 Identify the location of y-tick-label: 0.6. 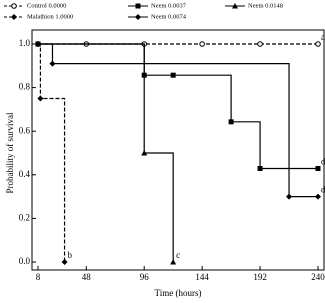
(25, 130).